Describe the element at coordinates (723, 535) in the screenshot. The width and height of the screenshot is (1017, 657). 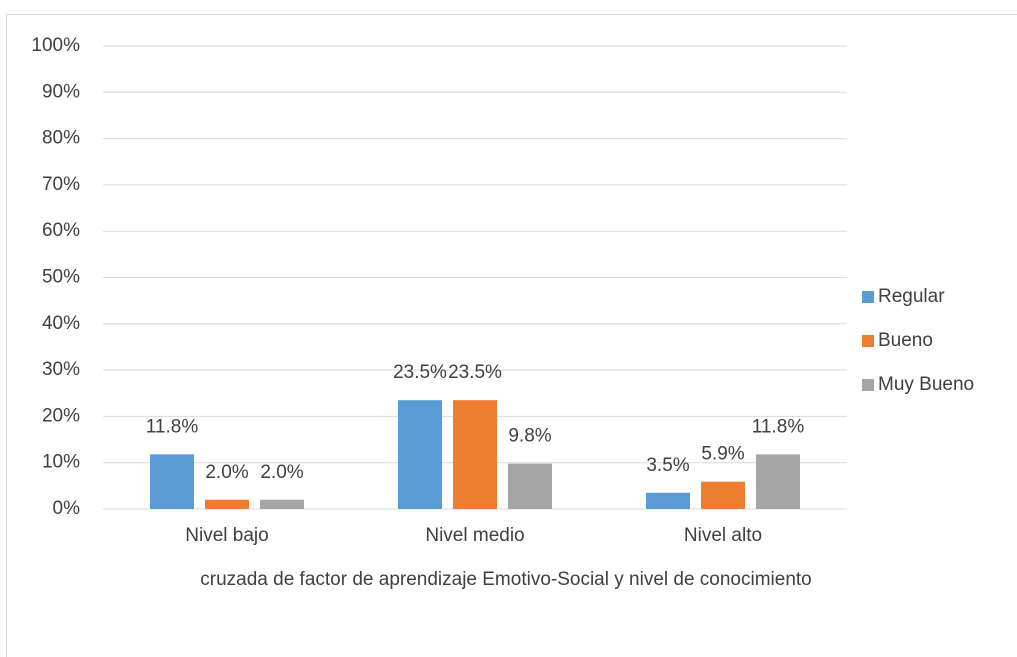
I see `x-tick-label: Nivel alto` at that location.